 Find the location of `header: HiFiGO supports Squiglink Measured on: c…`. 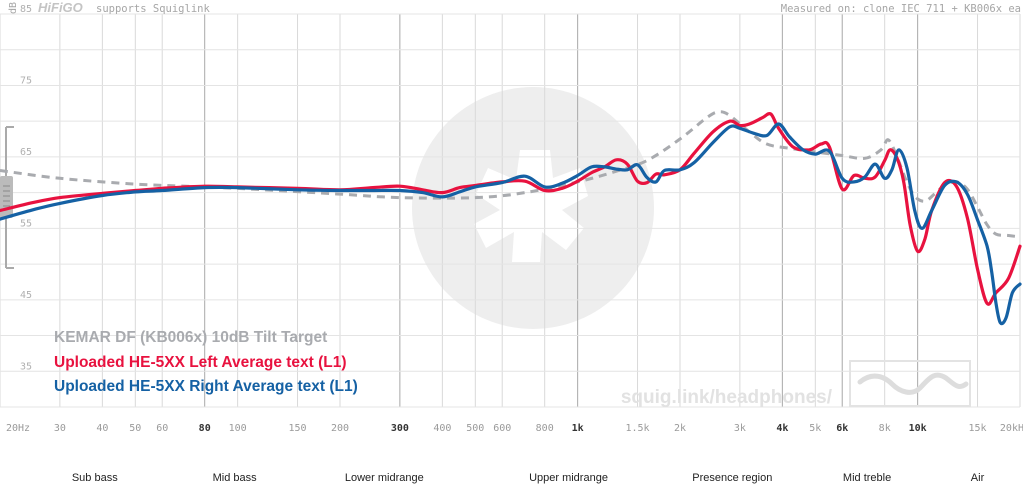

header: HiFiGO supports Squiglink Measured on: c… is located at coordinates (514, 7).